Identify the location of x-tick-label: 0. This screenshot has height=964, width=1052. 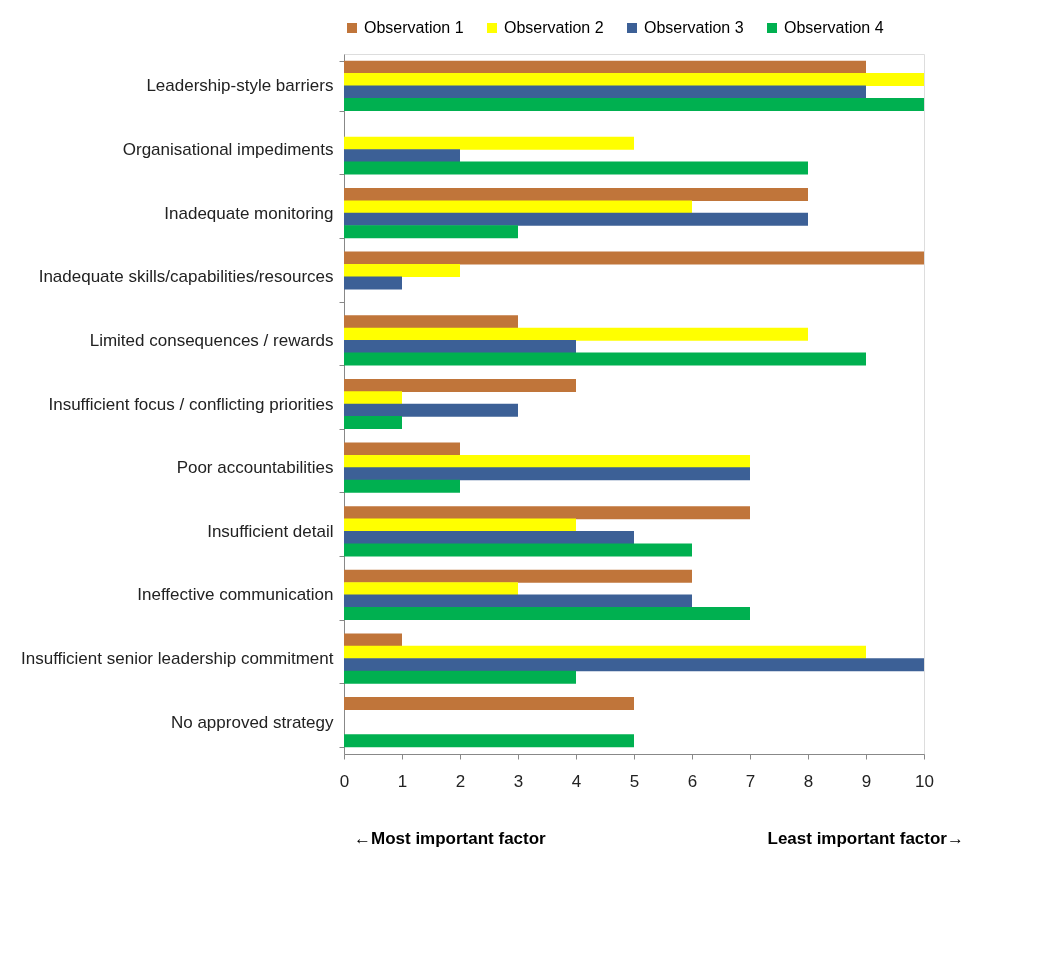
(344, 781).